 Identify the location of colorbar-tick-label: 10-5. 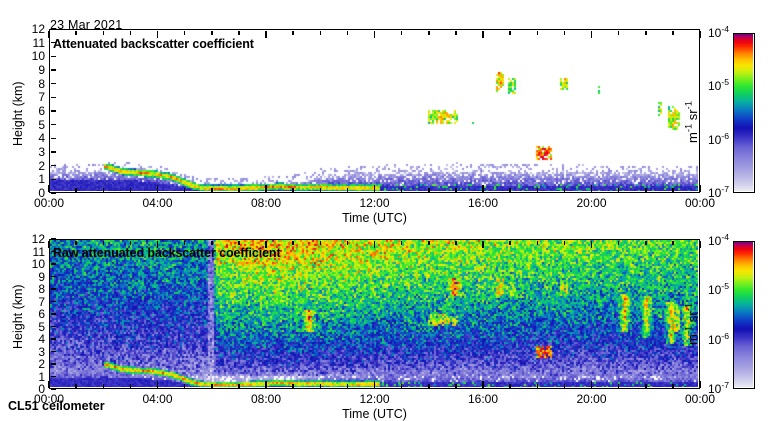
(713, 85).